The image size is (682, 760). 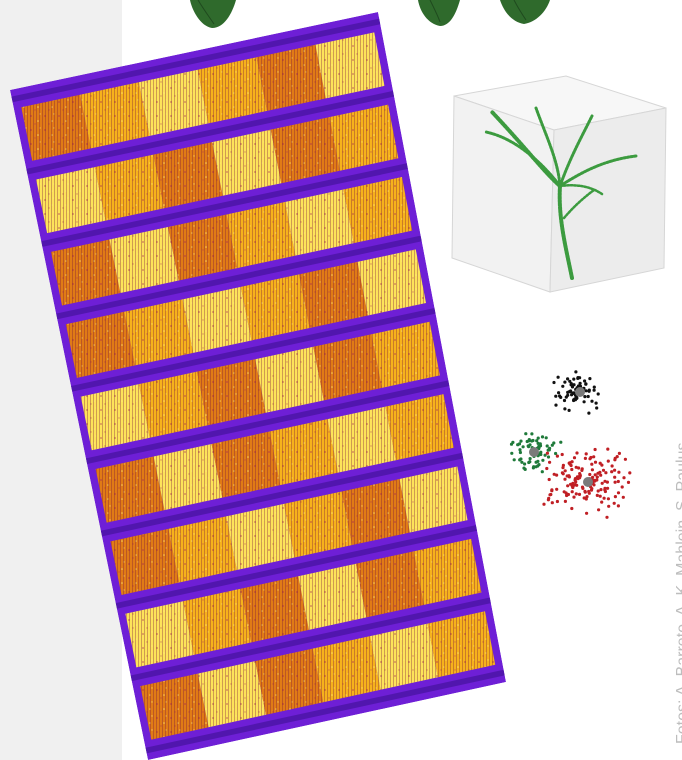 What do you see at coordinates (439, 13) in the screenshot?
I see `leaf-icon-middle` at bounding box center [439, 13].